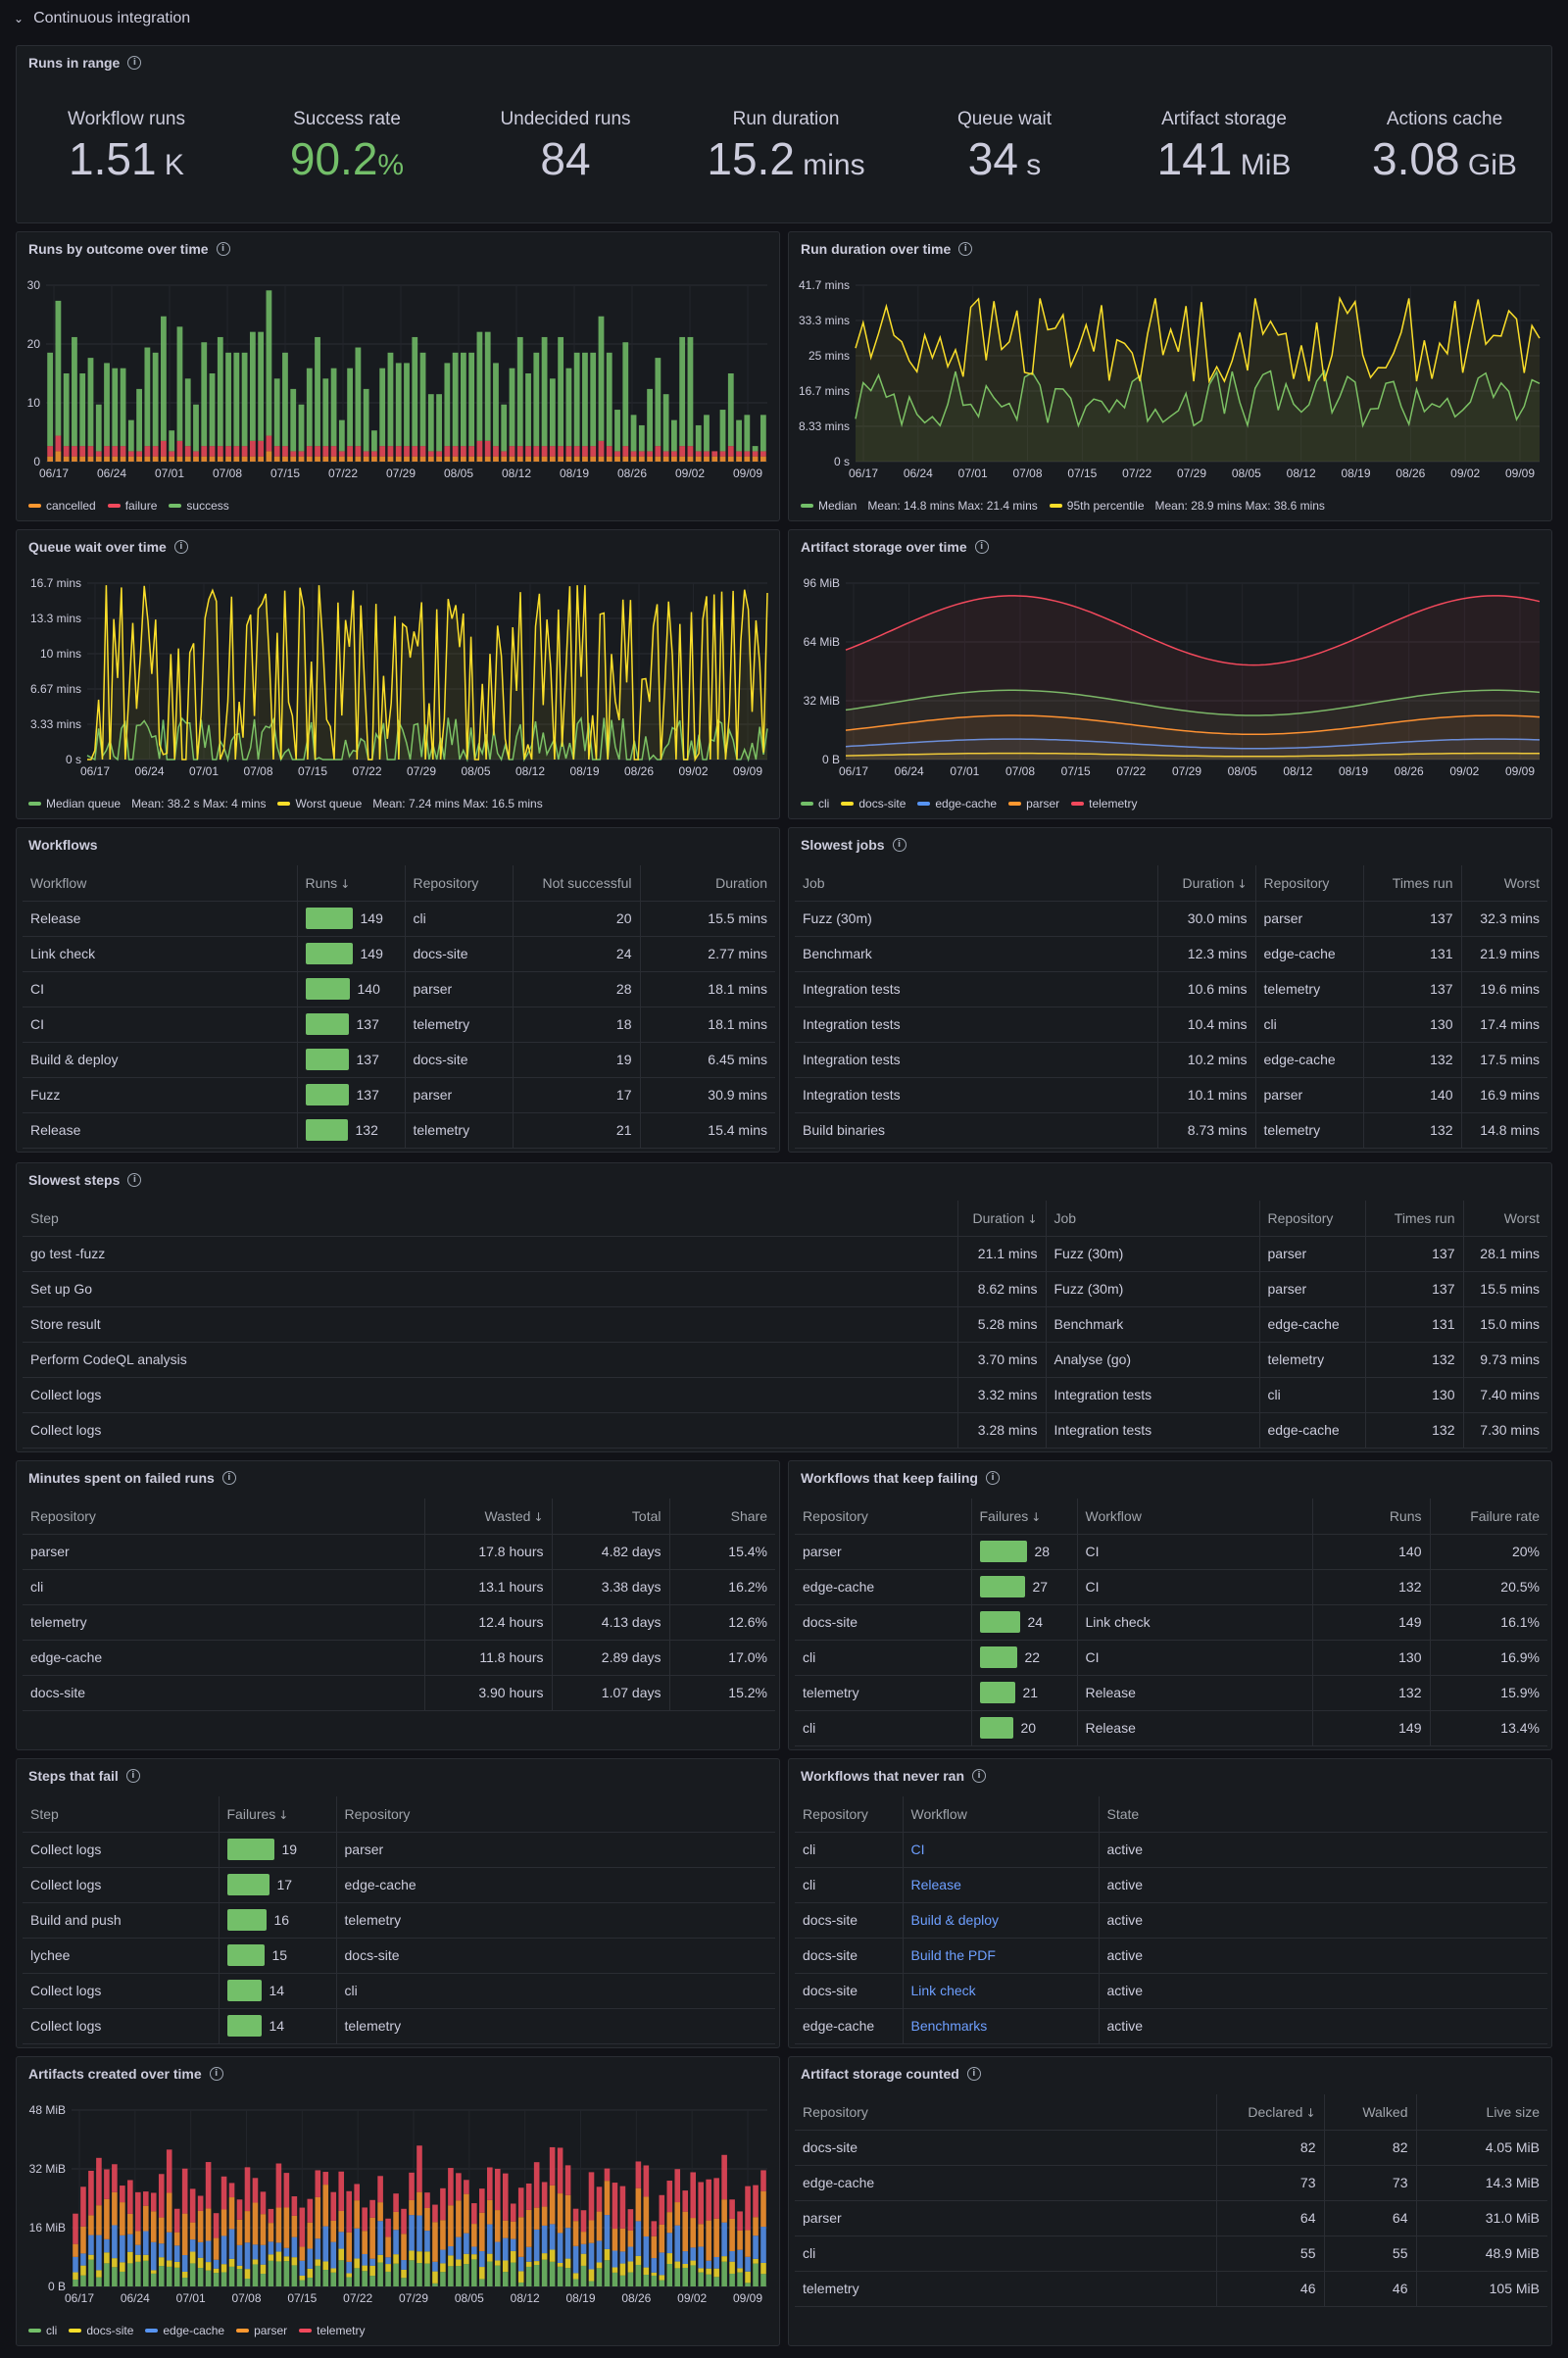 This screenshot has width=1568, height=2358. I want to click on column-header-not-successful: Not successful, so click(576, 883).